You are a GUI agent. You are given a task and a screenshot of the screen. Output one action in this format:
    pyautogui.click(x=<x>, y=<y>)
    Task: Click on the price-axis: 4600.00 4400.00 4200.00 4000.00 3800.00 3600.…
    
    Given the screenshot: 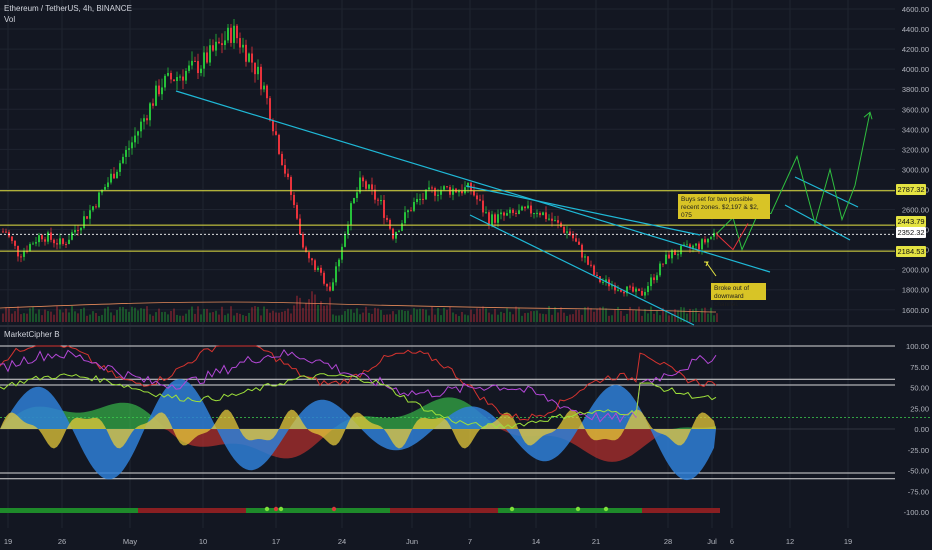 What is the action you would take?
    pyautogui.click(x=915, y=261)
    